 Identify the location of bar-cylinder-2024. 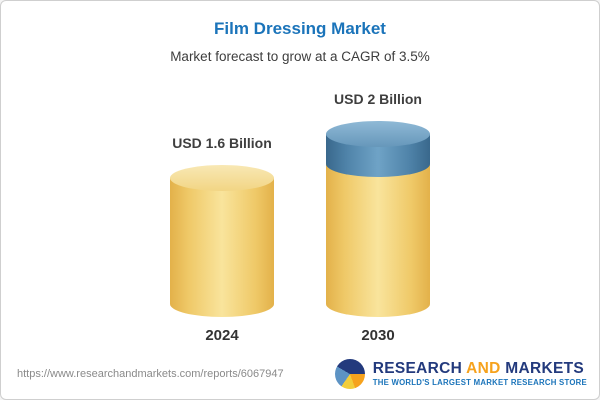
(222, 241).